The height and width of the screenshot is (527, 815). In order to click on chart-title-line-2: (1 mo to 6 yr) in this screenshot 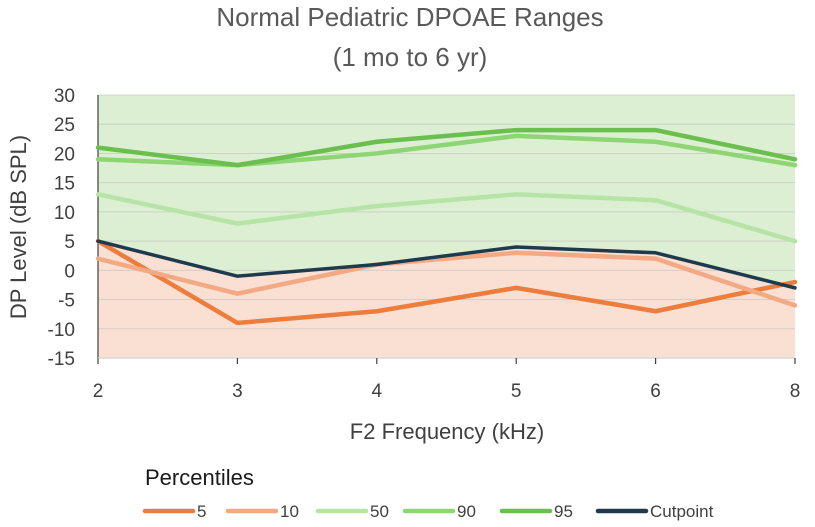, I will do `click(410, 57)`.